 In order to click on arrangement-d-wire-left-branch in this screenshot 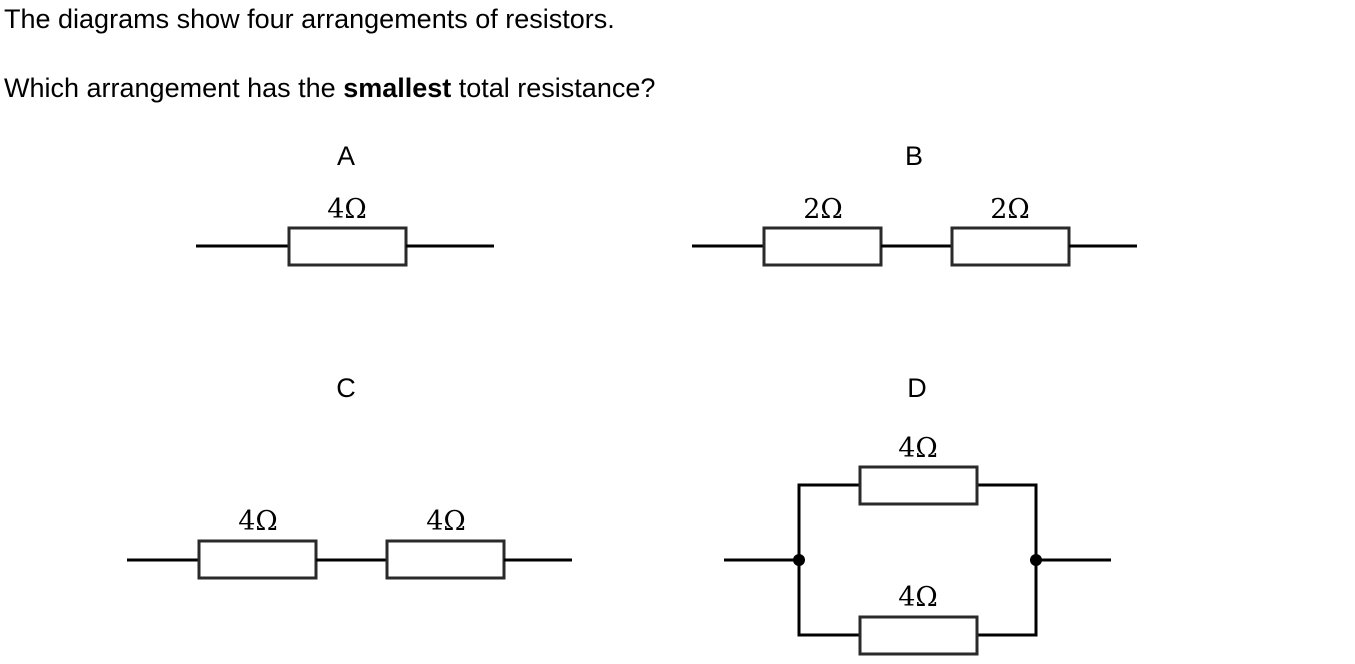, I will do `click(828, 560)`.